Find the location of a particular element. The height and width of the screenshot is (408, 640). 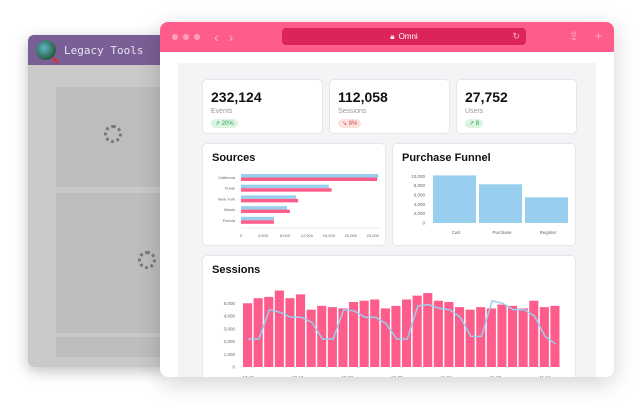

x-tick-label: 11-08 is located at coordinates (496, 376).